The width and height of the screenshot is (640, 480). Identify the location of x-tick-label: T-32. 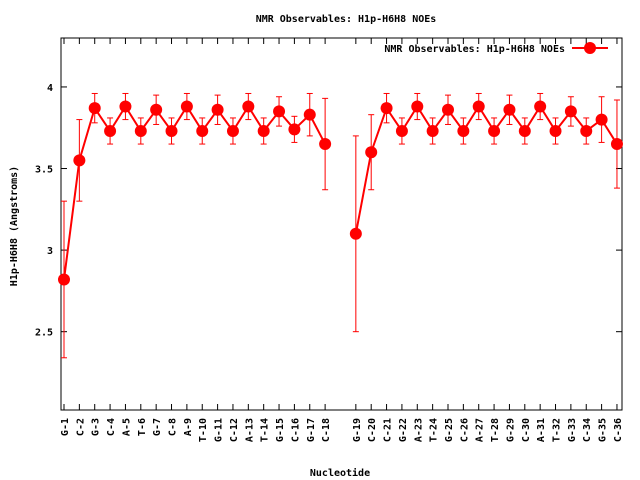
(557, 430).